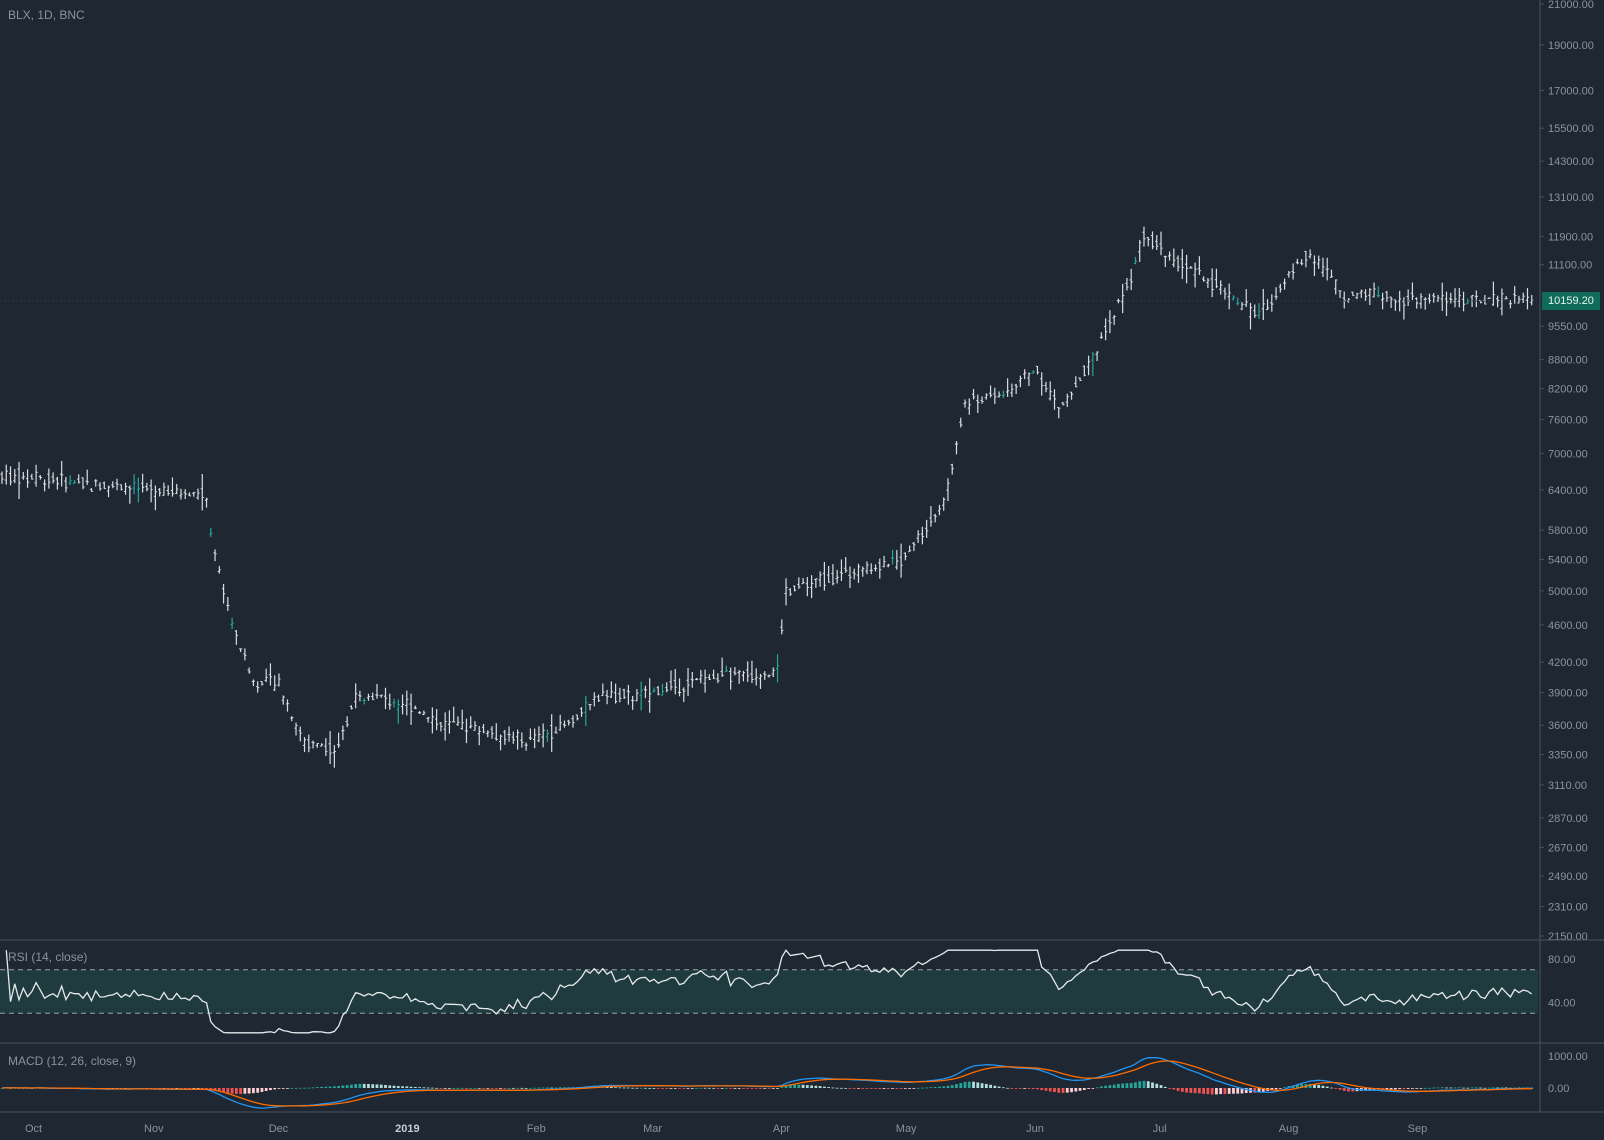 The height and width of the screenshot is (1140, 1604). I want to click on price-tick-label: 2150.00, so click(1568, 937).